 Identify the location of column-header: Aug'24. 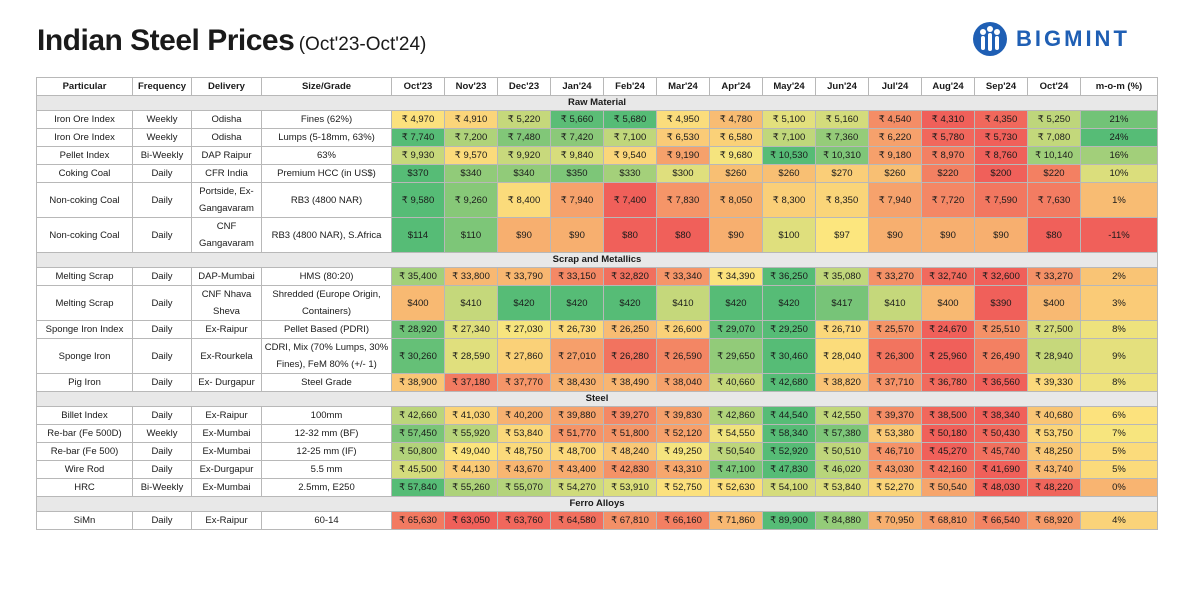
(948, 86).